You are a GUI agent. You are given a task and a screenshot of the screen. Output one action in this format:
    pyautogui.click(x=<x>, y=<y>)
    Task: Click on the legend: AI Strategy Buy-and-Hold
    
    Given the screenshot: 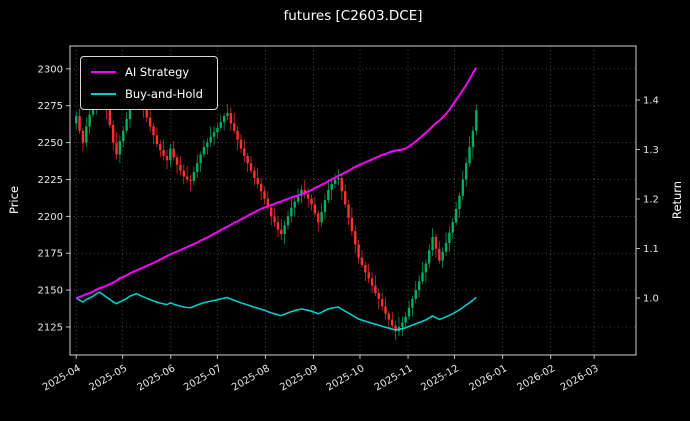 What is the action you would take?
    pyautogui.click(x=149, y=83)
    